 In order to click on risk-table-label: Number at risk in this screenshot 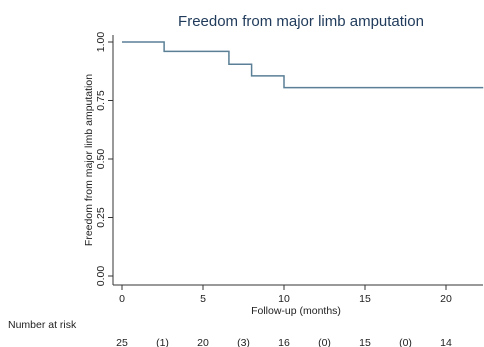, I will do `click(42, 325)`.